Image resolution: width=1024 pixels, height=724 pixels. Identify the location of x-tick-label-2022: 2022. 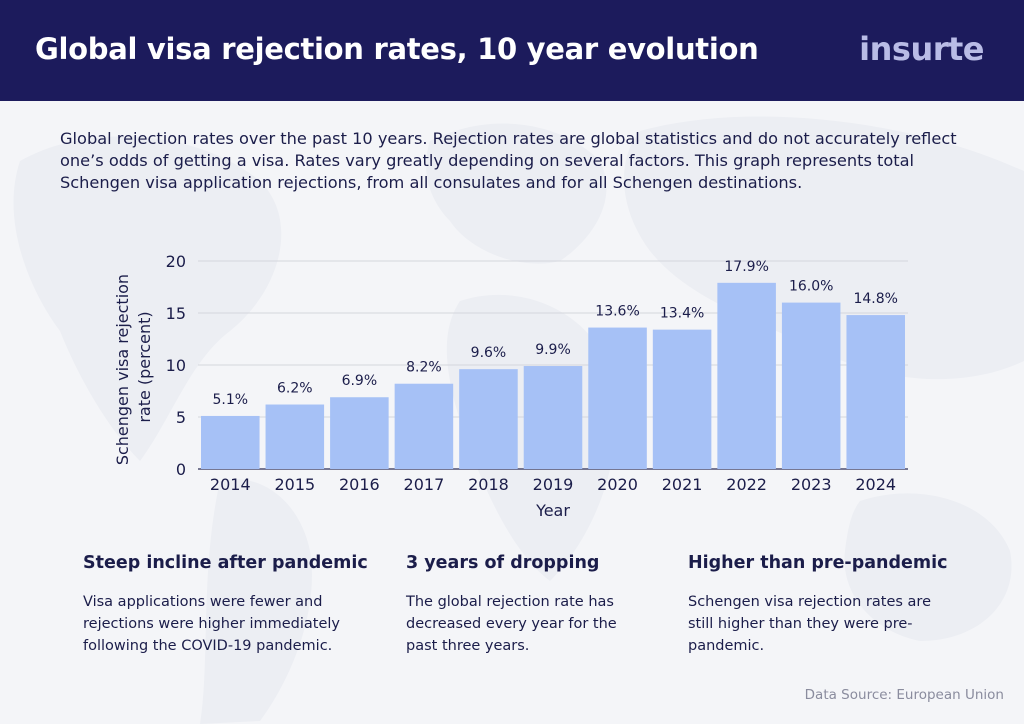
(746, 484).